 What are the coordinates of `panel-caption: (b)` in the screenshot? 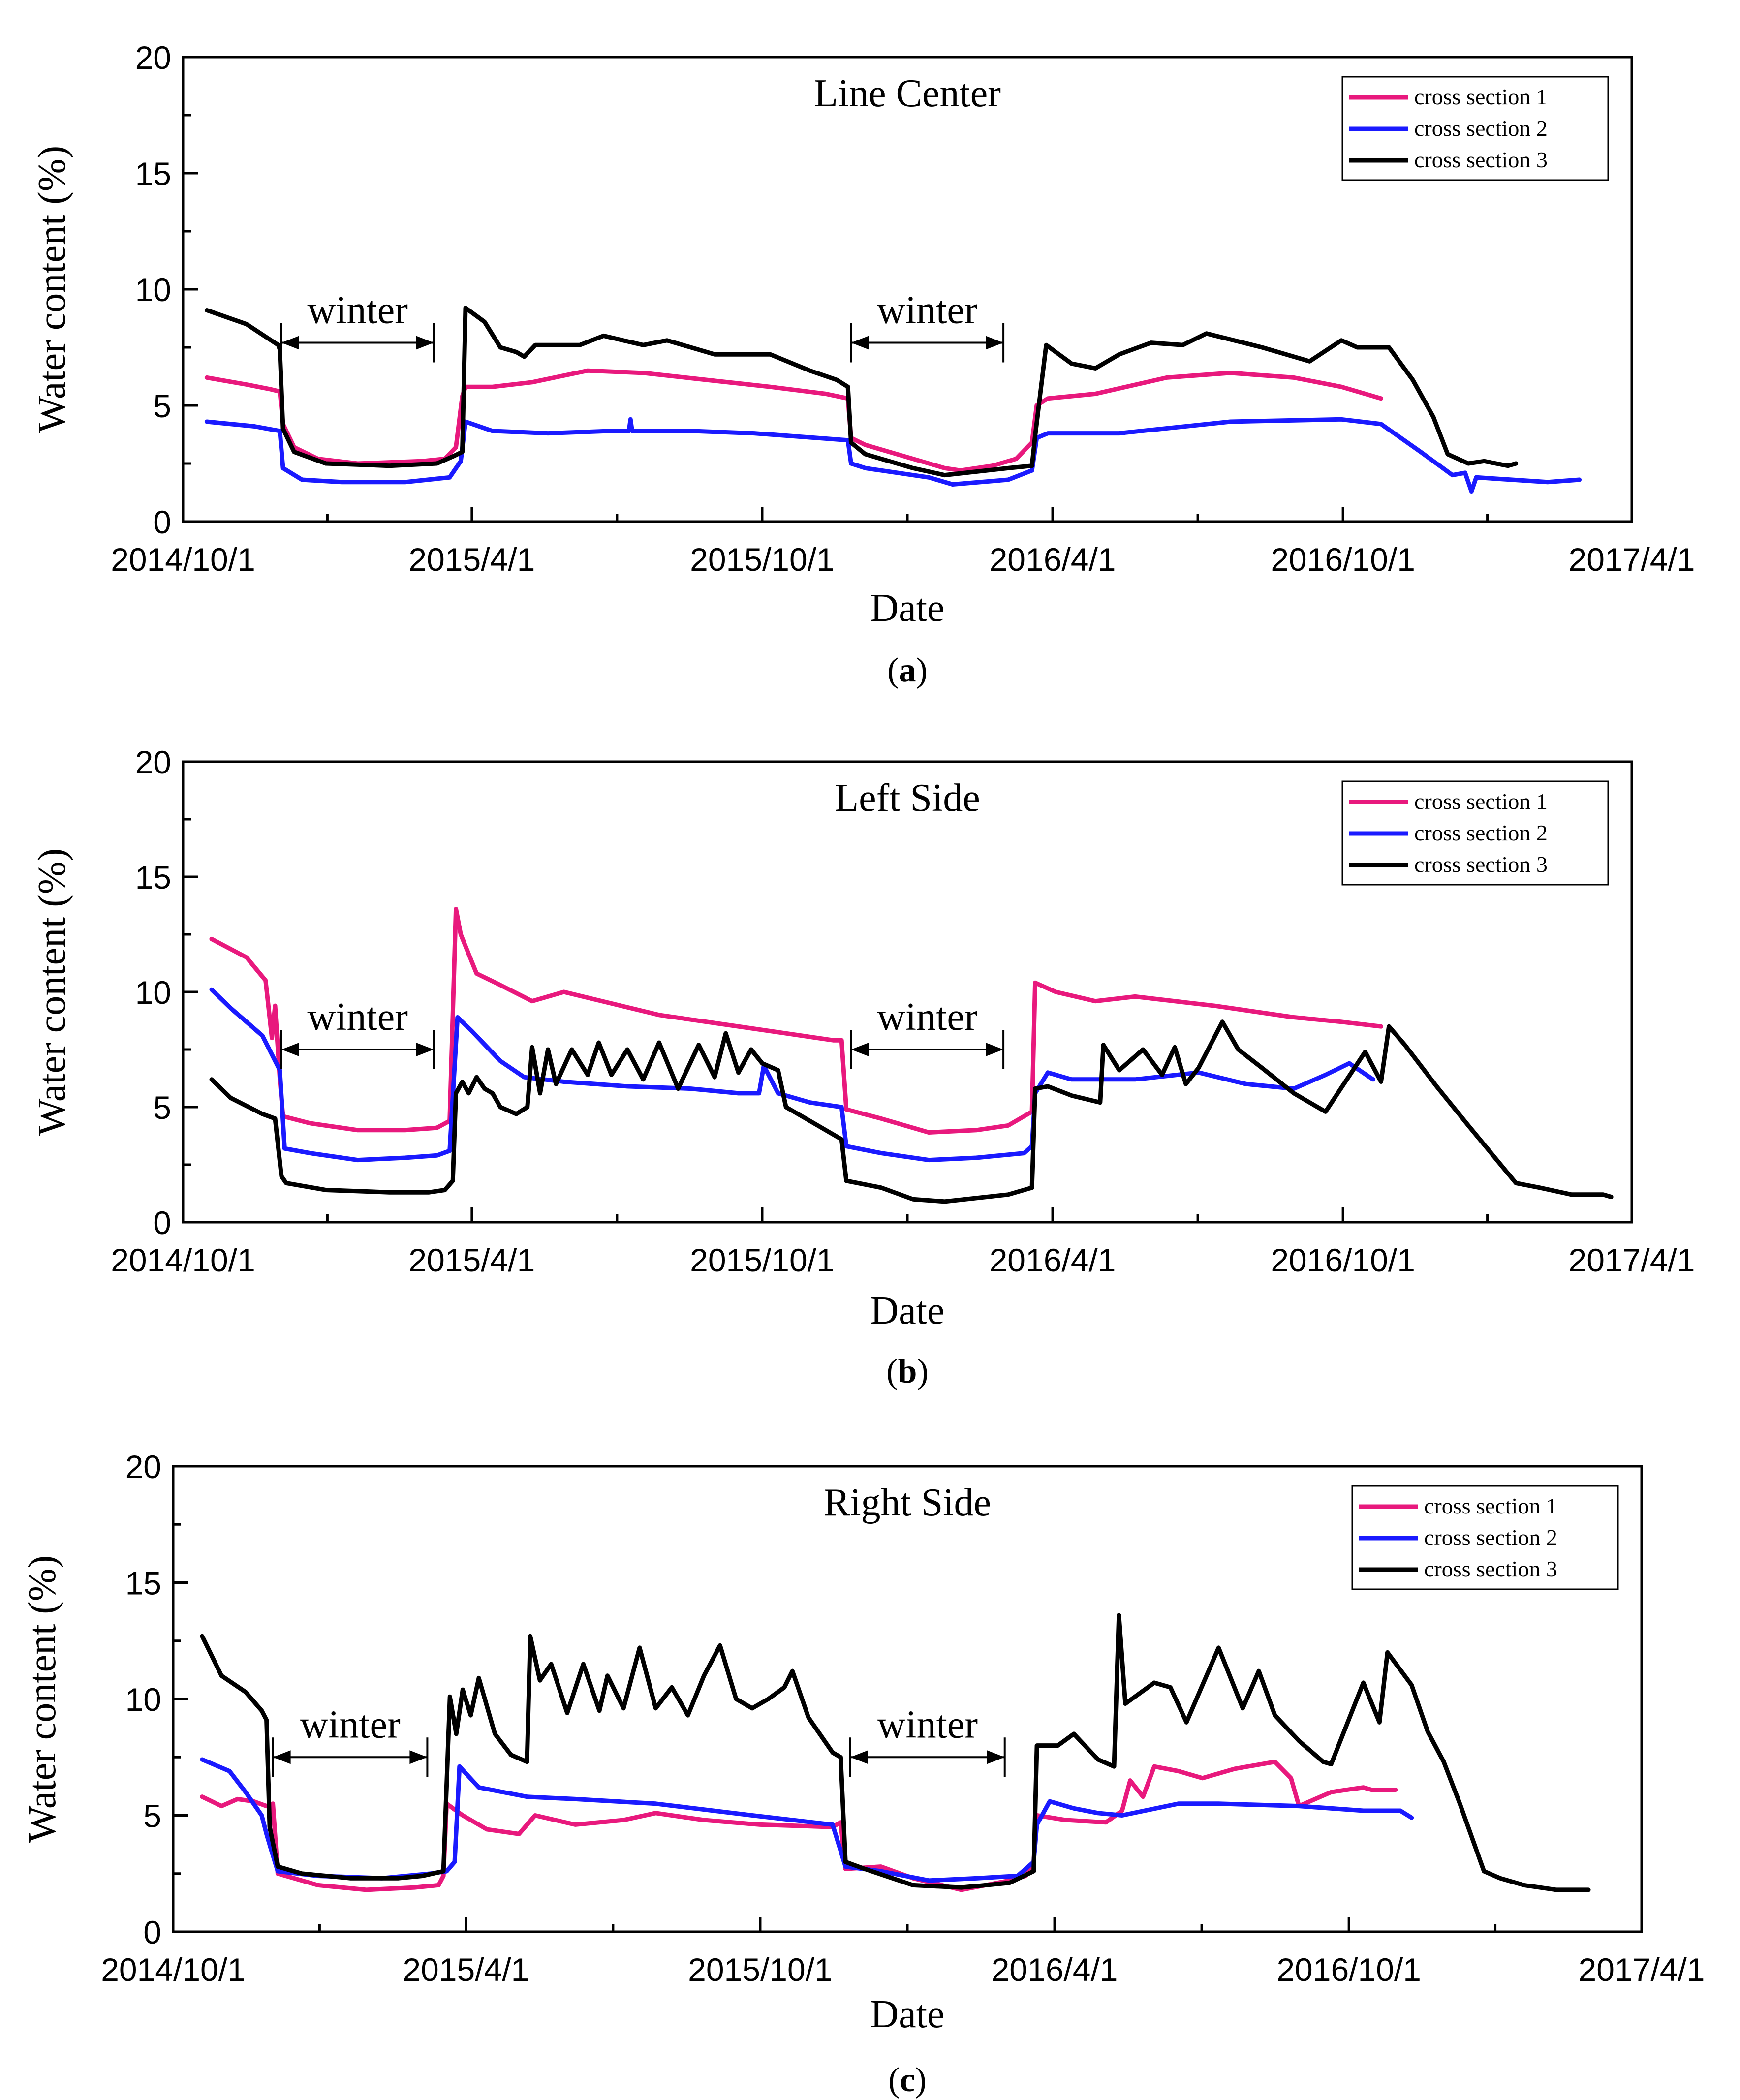 It's located at (907, 1371).